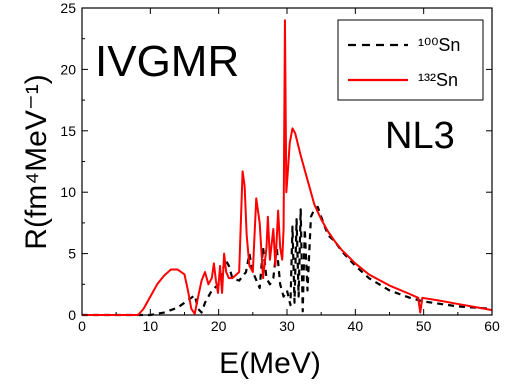  What do you see at coordinates (167, 61) in the screenshot?
I see `annotation-ivgmr: IVGMR` at bounding box center [167, 61].